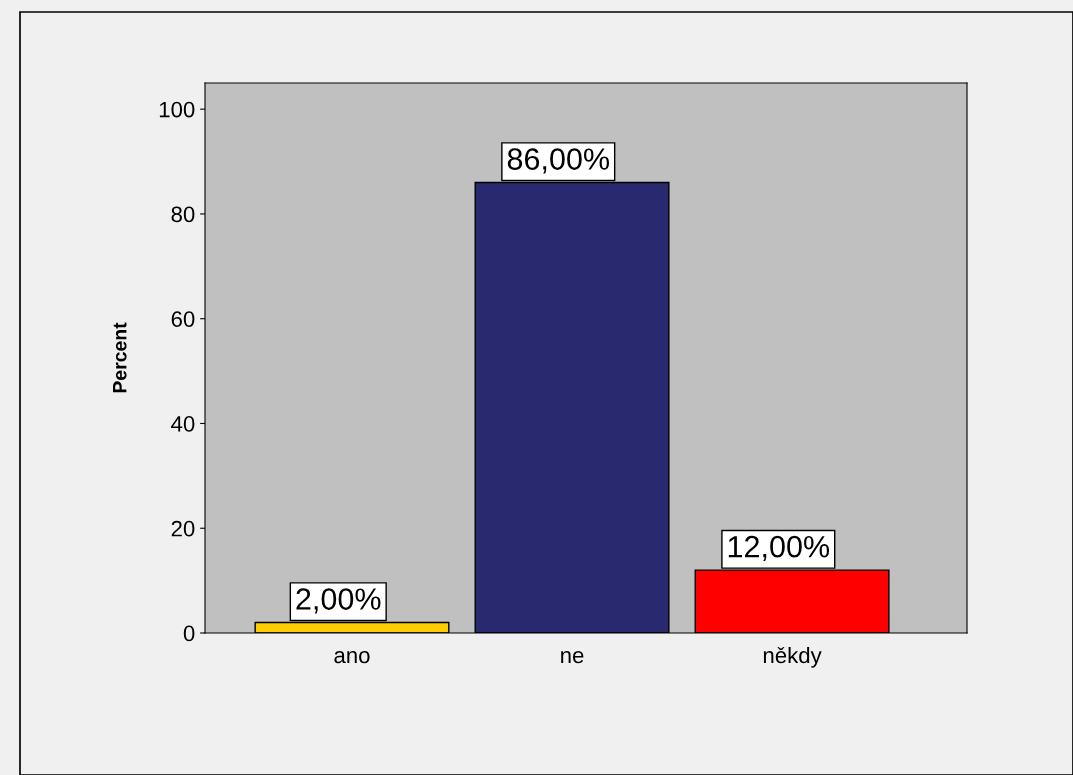 The image size is (1073, 775). I want to click on y-tick-label: 60, so click(183, 319).